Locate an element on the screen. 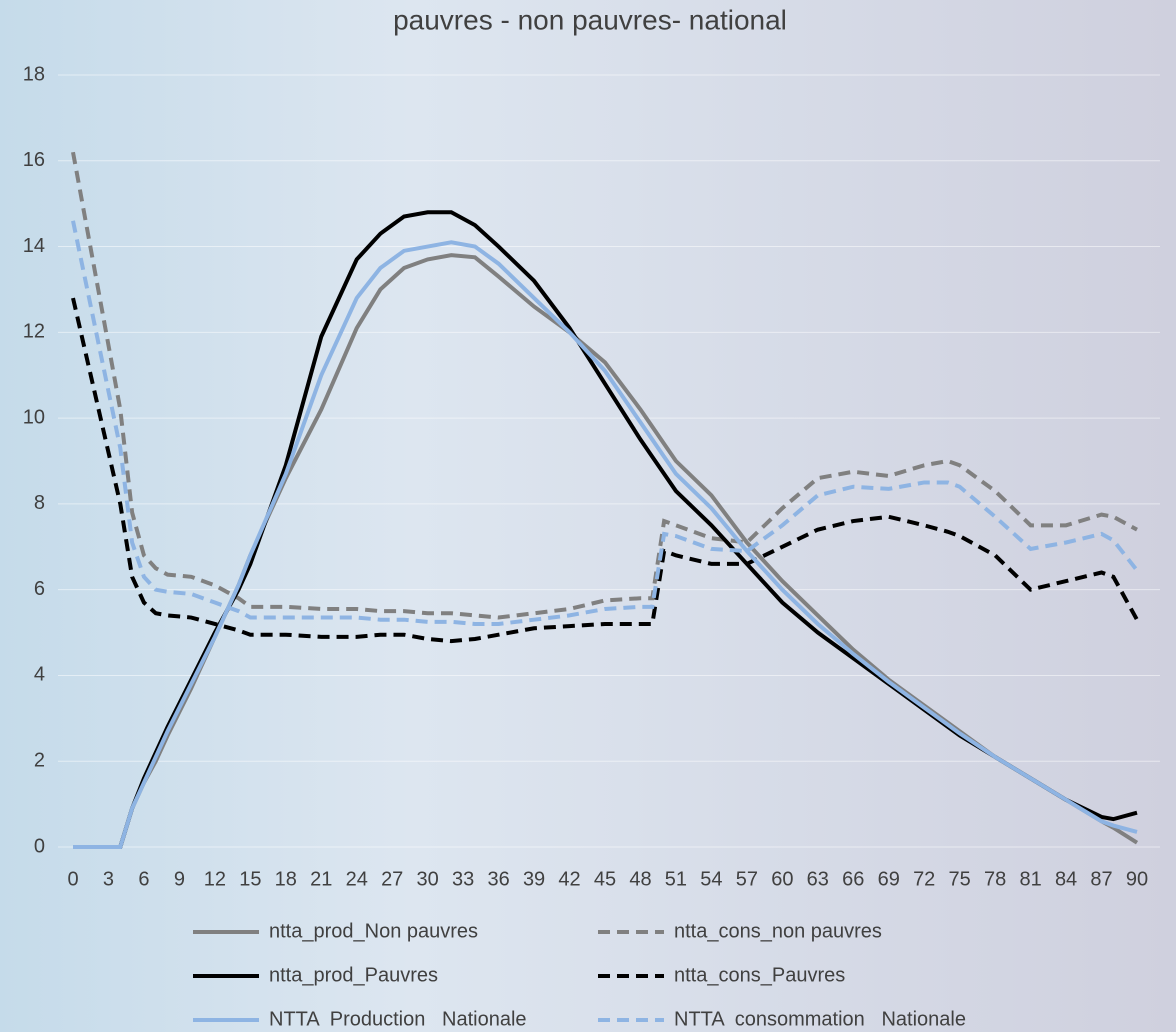  x-tick-label: 75 is located at coordinates (960, 879).